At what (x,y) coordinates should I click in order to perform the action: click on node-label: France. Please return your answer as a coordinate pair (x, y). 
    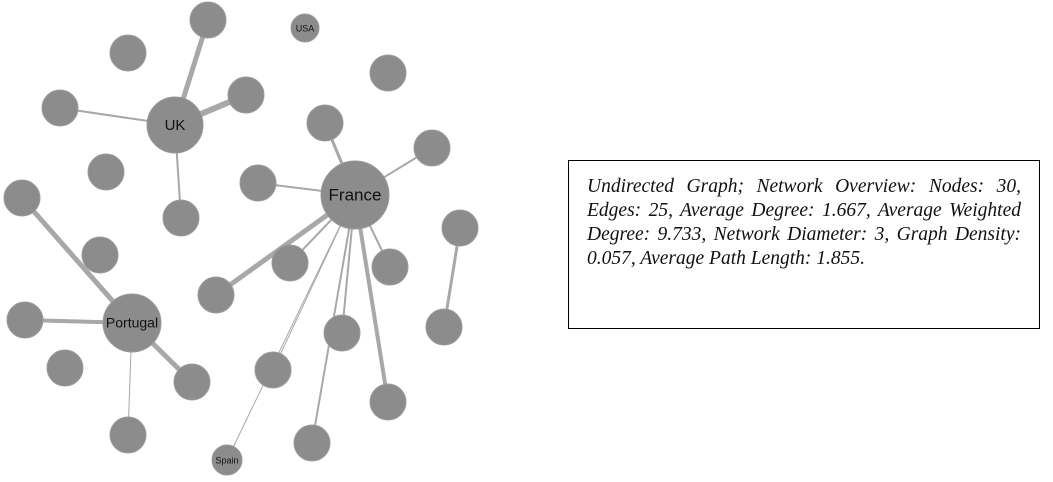
    Looking at the image, I should click on (355, 194).